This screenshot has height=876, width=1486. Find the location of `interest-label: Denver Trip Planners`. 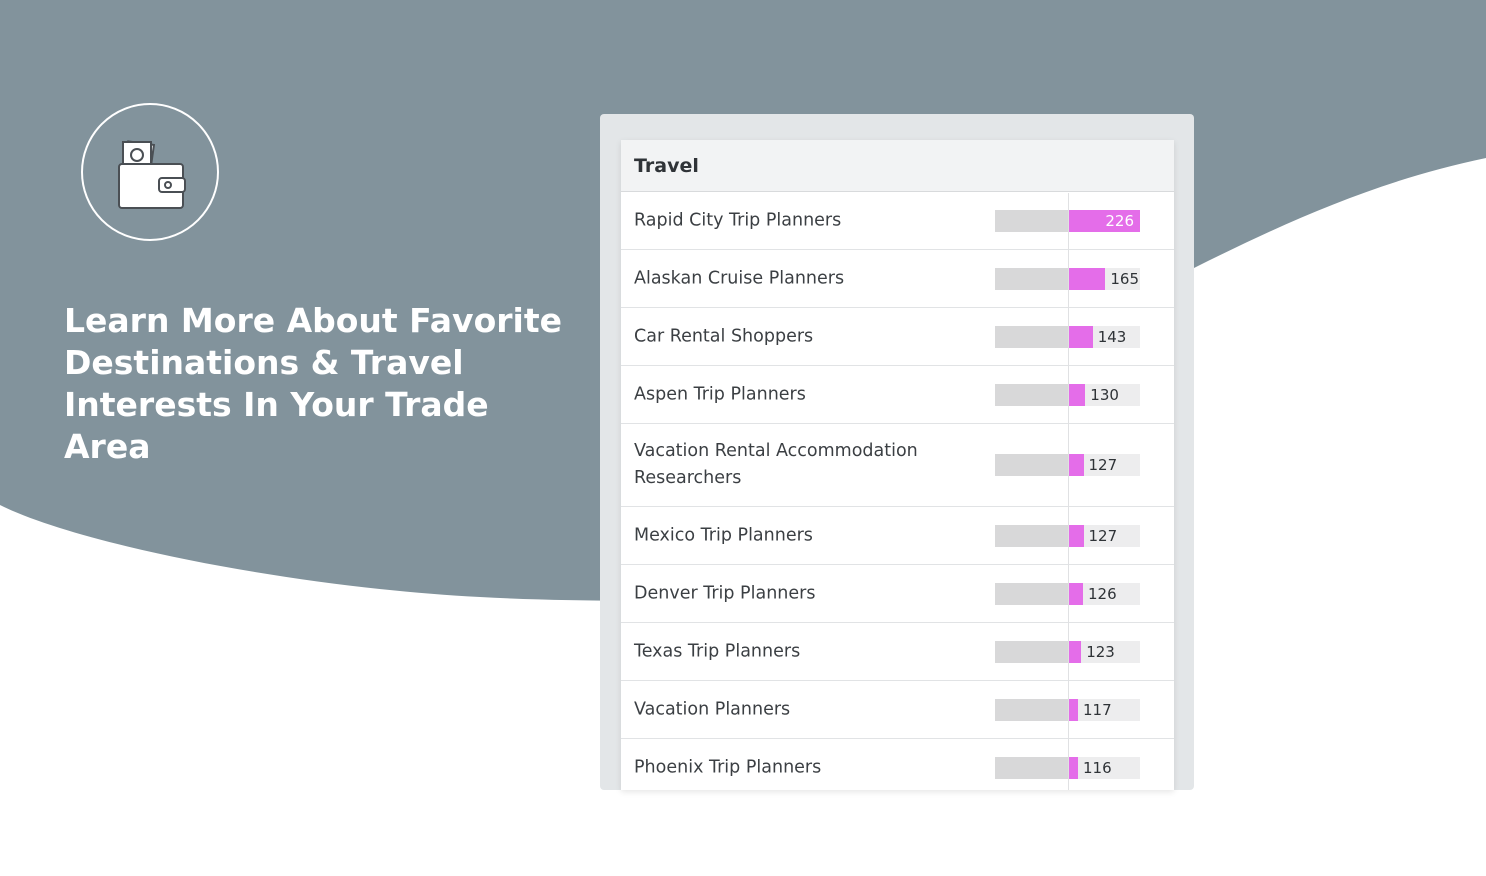

interest-label: Denver Trip Planners is located at coordinates (725, 593).